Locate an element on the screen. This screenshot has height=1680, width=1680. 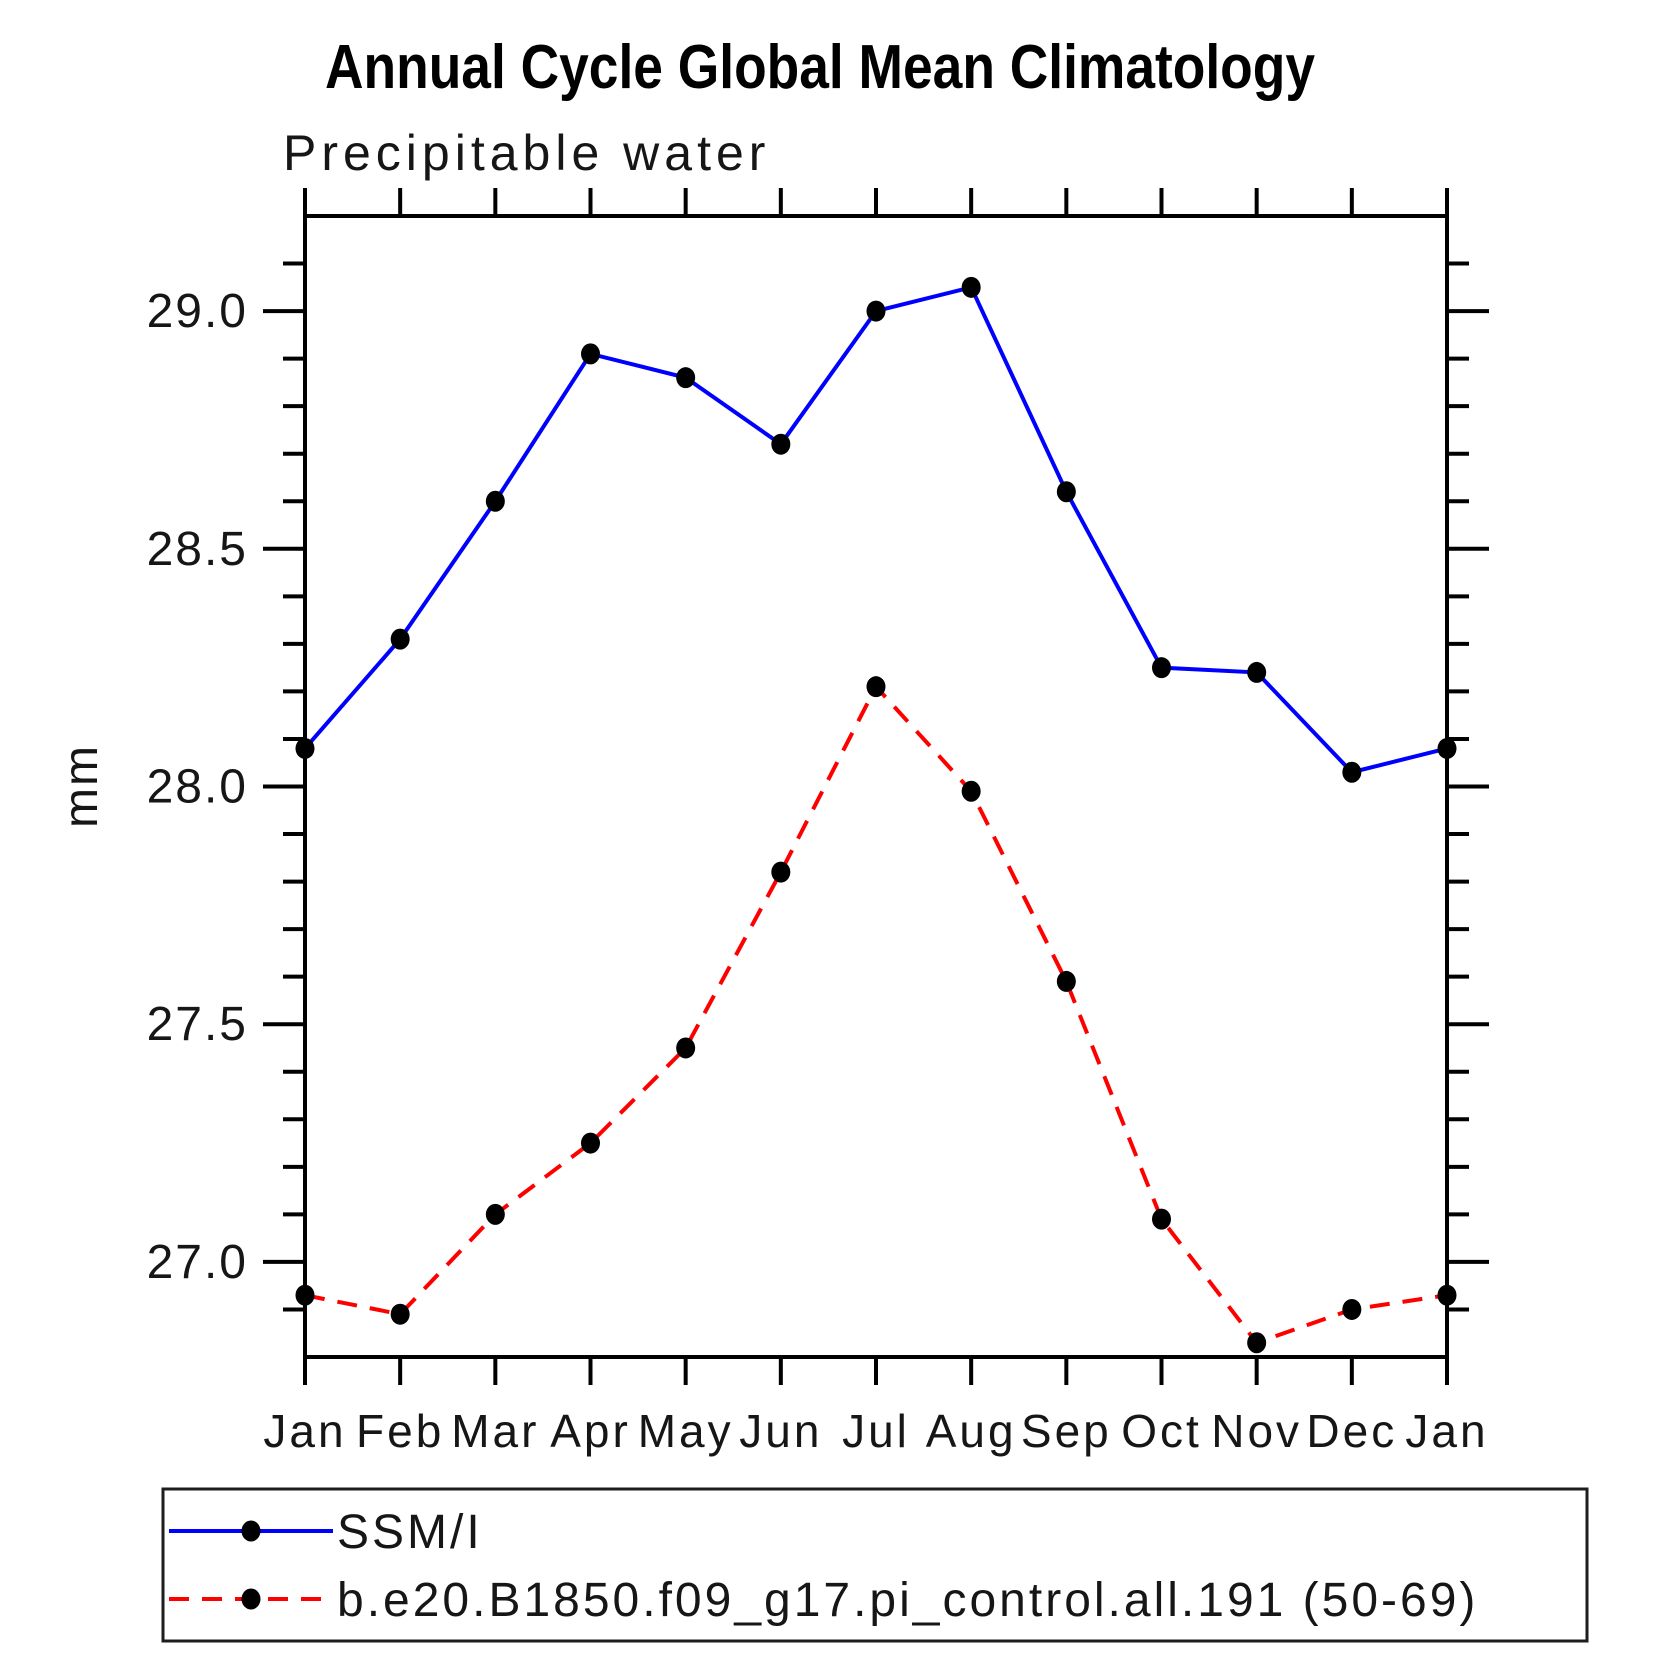
x-tick-label: Jun is located at coordinates (780, 1431).